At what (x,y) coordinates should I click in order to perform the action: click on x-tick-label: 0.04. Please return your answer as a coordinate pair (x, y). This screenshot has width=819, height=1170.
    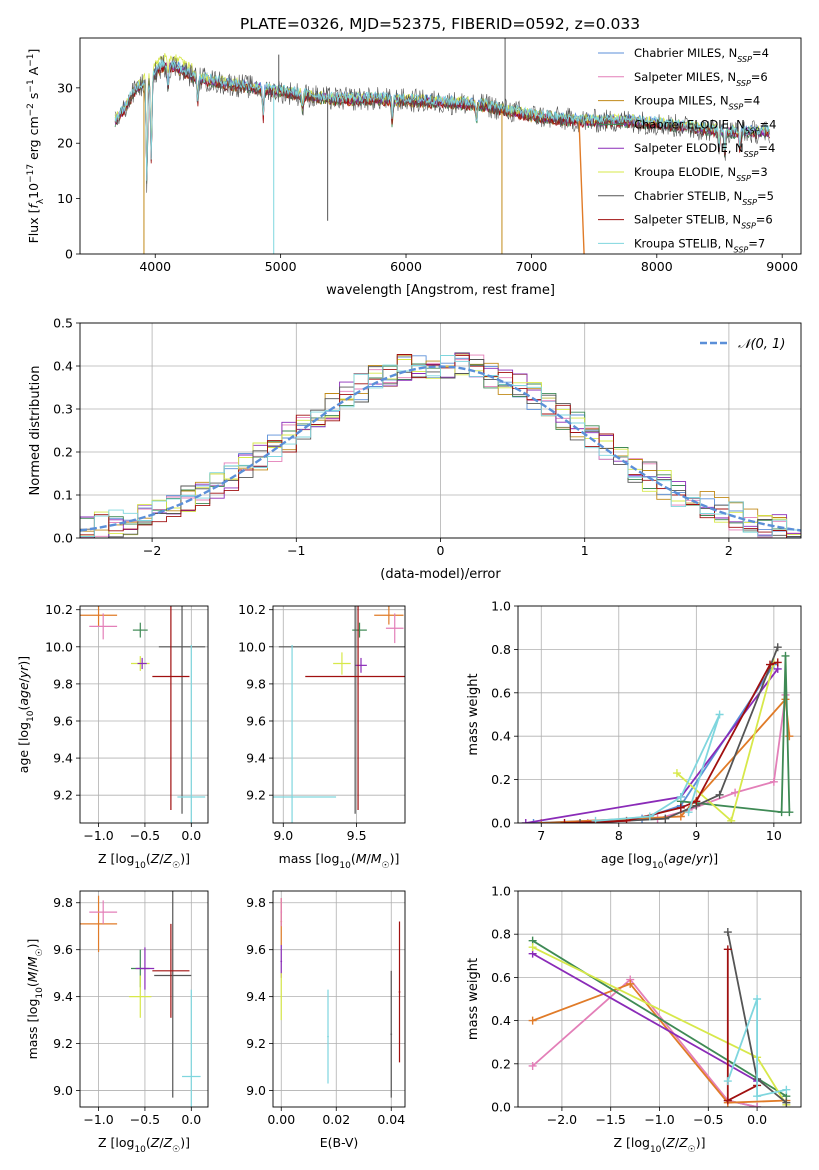
    Looking at the image, I should click on (391, 1119).